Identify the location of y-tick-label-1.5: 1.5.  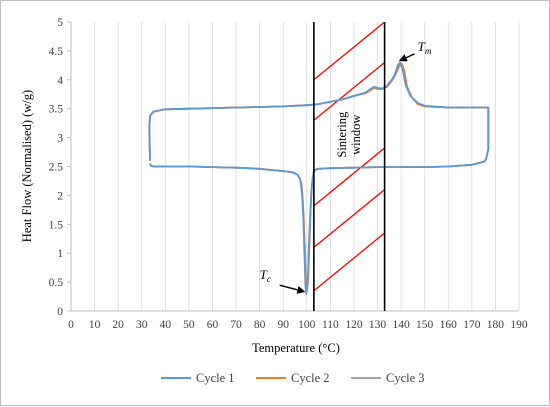
(56, 225).